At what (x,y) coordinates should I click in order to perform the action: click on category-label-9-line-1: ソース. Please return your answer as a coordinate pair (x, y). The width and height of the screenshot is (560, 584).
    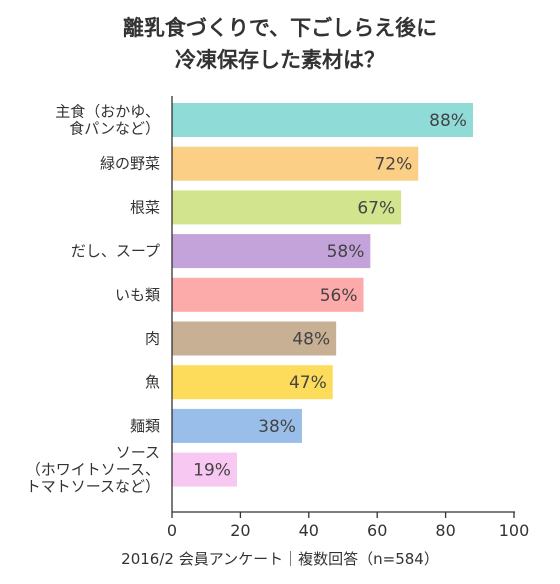
    Looking at the image, I should click on (138, 453).